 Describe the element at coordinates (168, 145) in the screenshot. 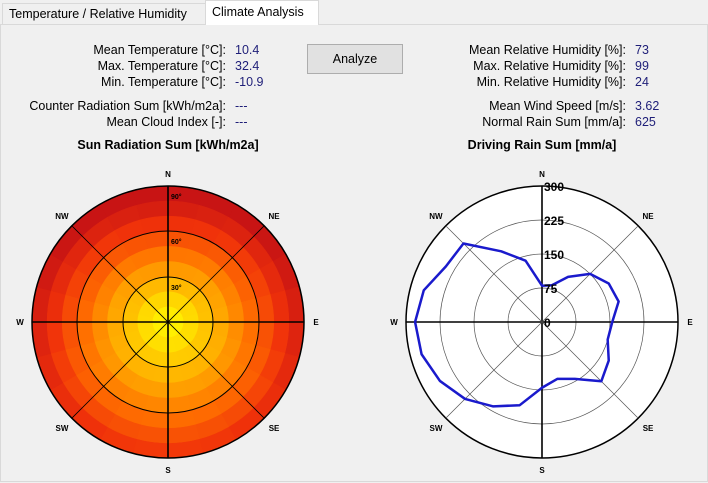

I see `sun-radiation-title: Sun Radiation Sum [kWh/m2a]` at that location.